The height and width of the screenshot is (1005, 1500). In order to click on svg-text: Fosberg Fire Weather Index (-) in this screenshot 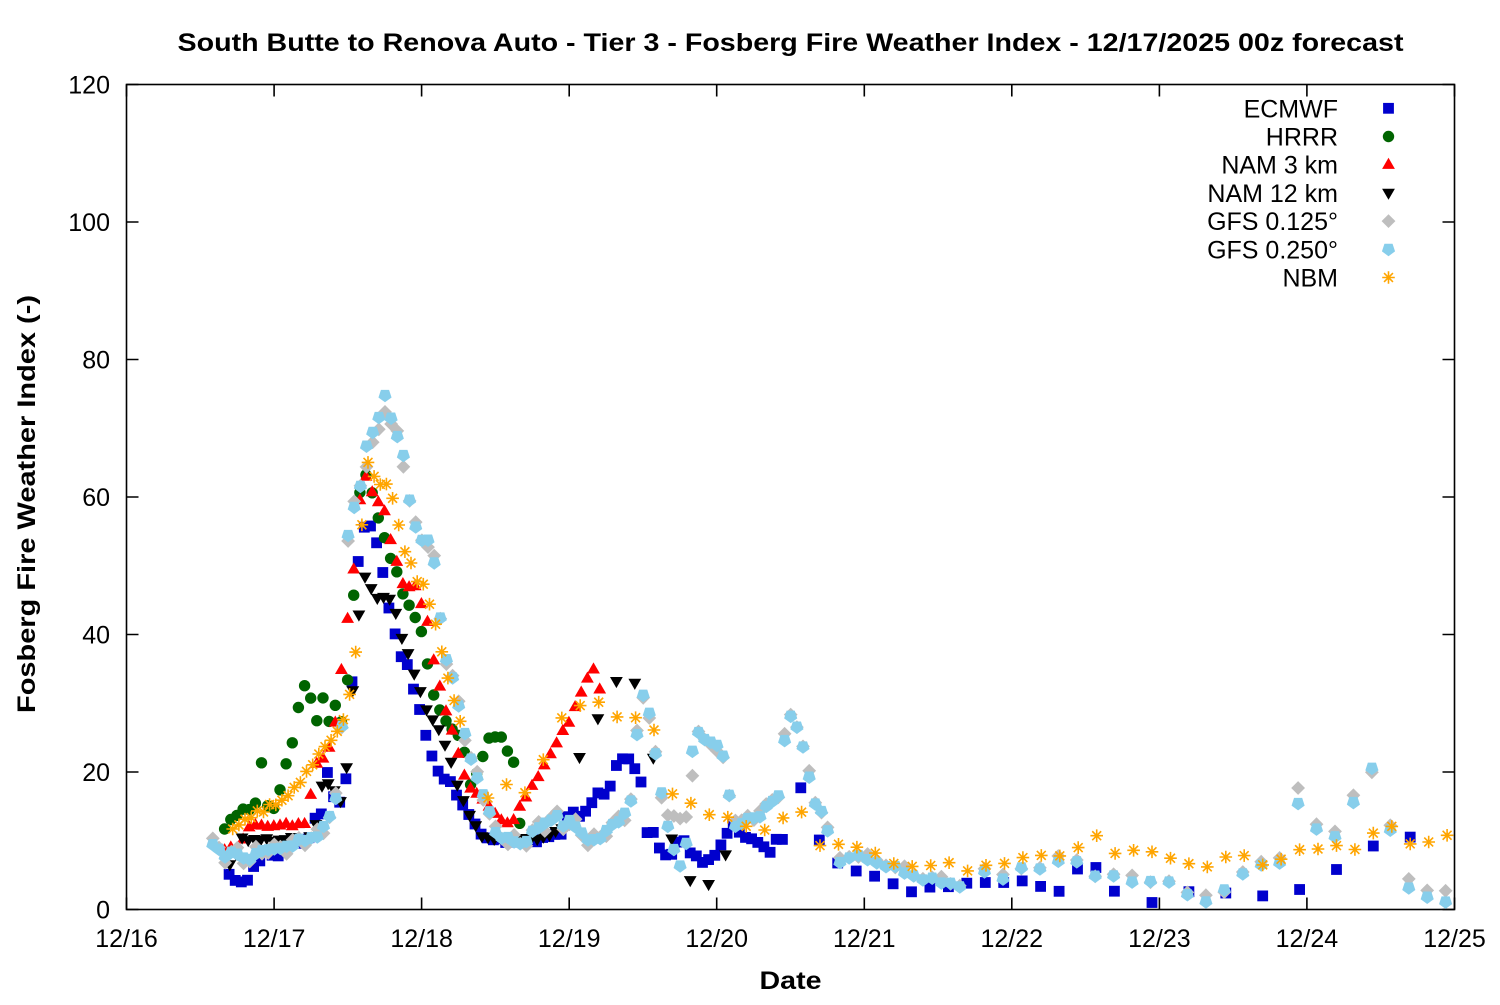, I will do `click(27, 504)`.